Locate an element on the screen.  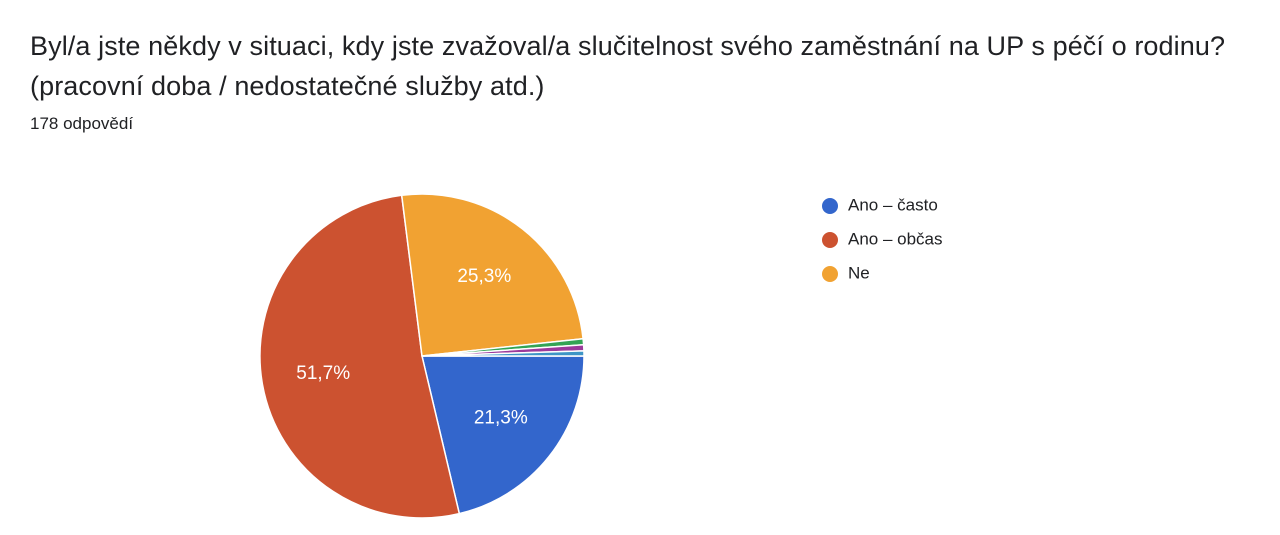
pie-slice-labels: 21,3% 51,7% 25,3% is located at coordinates (412, 347).